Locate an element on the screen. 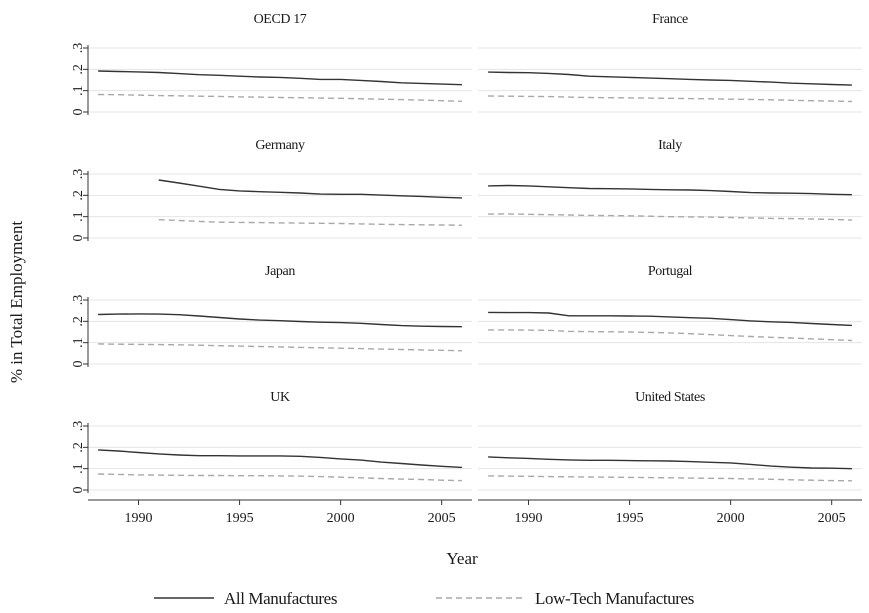 Image resolution: width=869 pixels, height=613 pixels. series-line-uk-all-manufactures is located at coordinates (280, 459).